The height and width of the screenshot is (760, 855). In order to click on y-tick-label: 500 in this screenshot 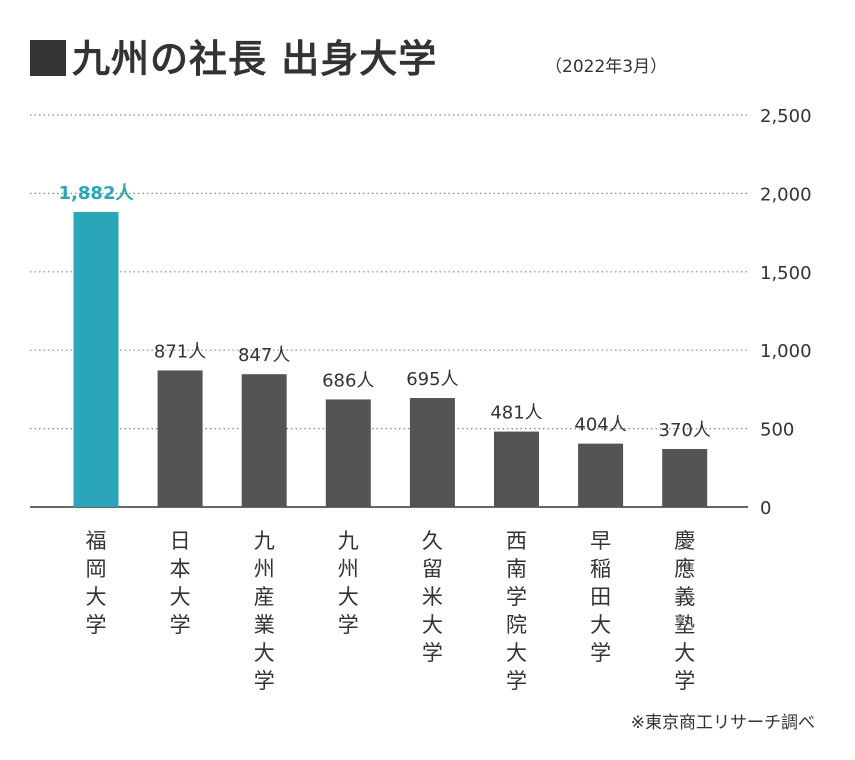, I will do `click(777, 430)`.